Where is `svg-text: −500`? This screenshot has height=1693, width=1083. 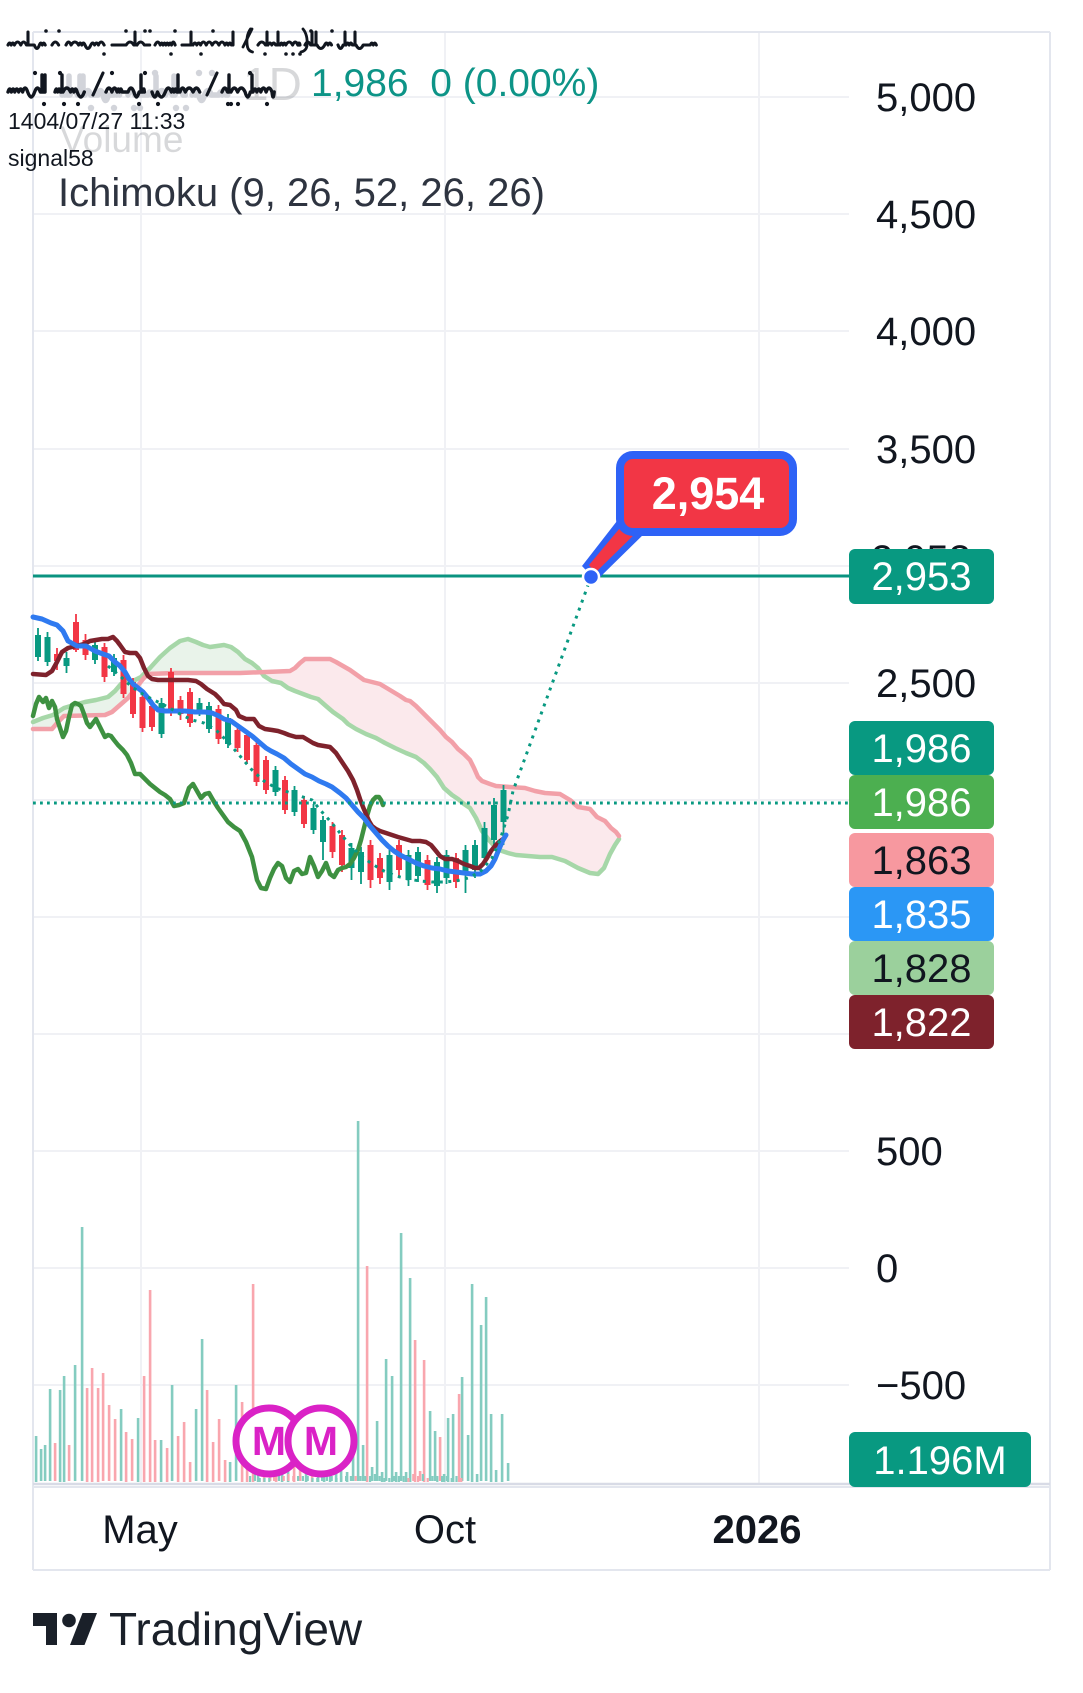 svg-text: −500 is located at coordinates (921, 1386).